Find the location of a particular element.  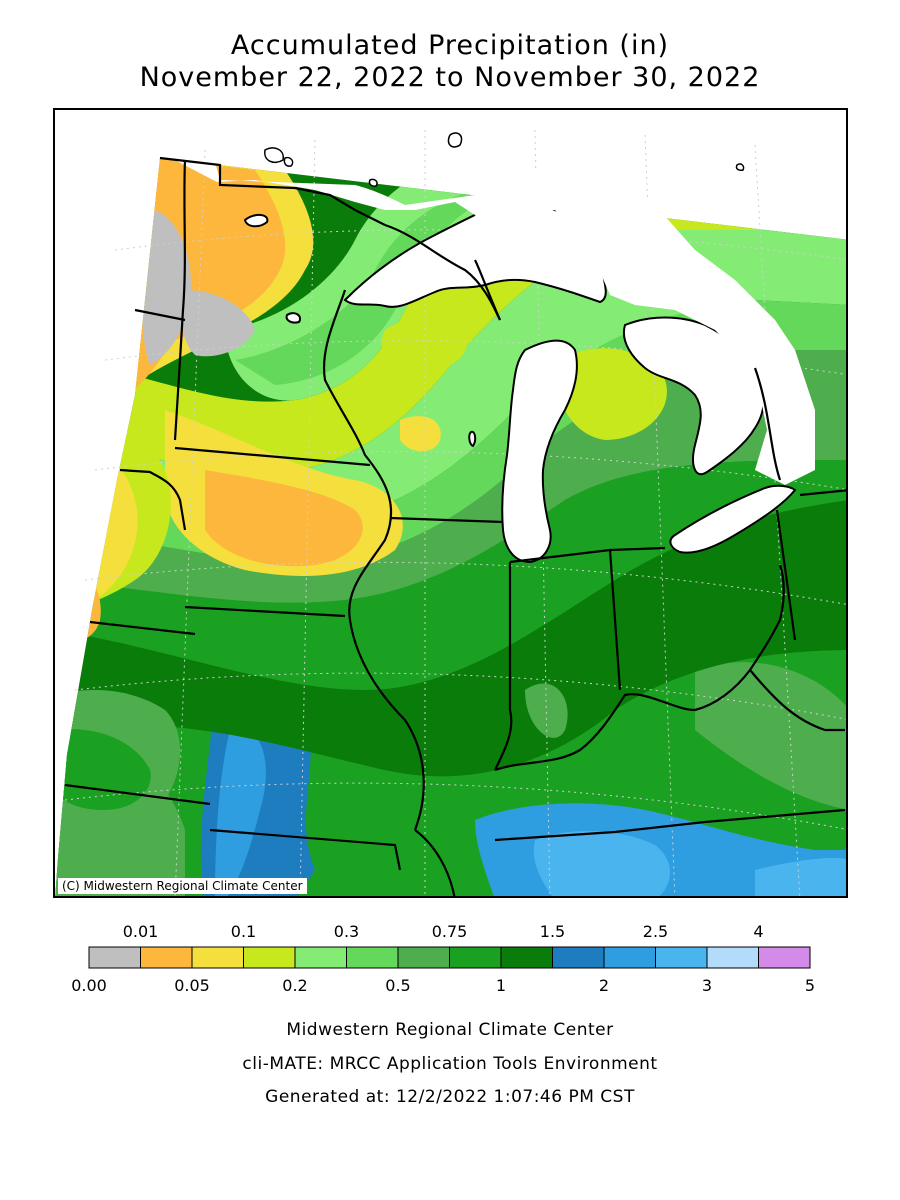

map-title: Accumulated Precipitation (in) is located at coordinates (450, 45).